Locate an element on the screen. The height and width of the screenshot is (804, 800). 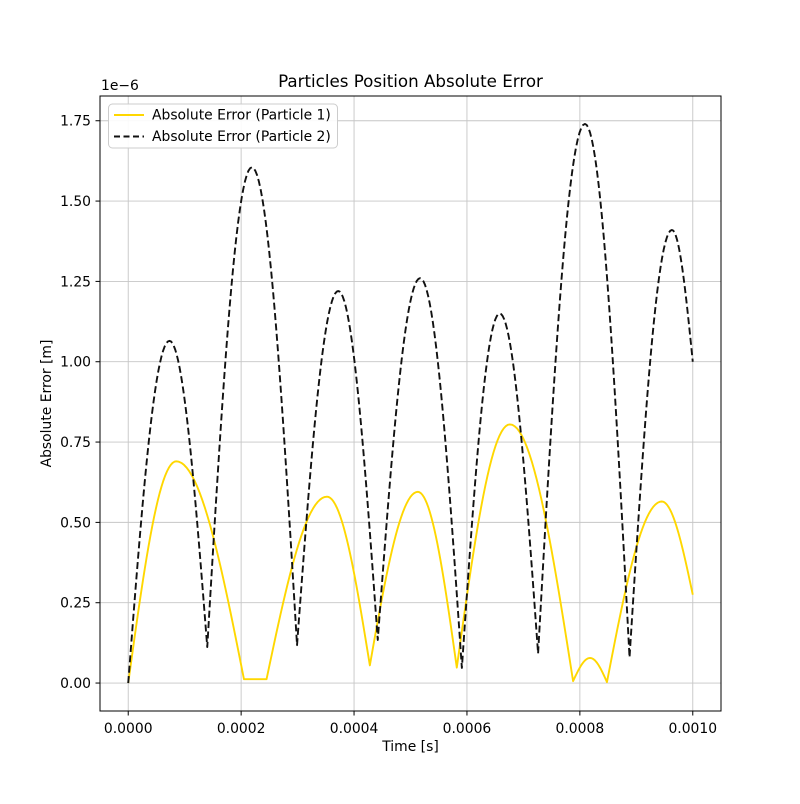
legend-box is located at coordinates (223, 126).